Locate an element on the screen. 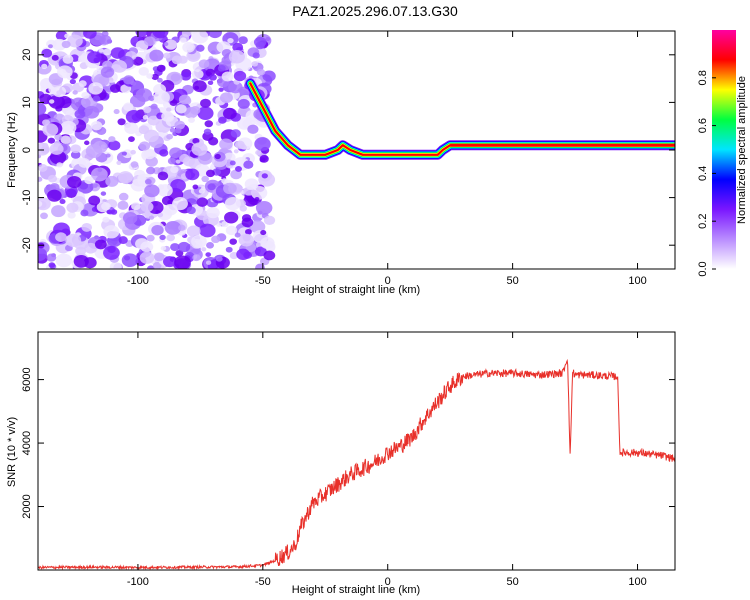 This screenshot has height=600, width=750. spectrogram-xtick-label: -50 is located at coordinates (263, 281).